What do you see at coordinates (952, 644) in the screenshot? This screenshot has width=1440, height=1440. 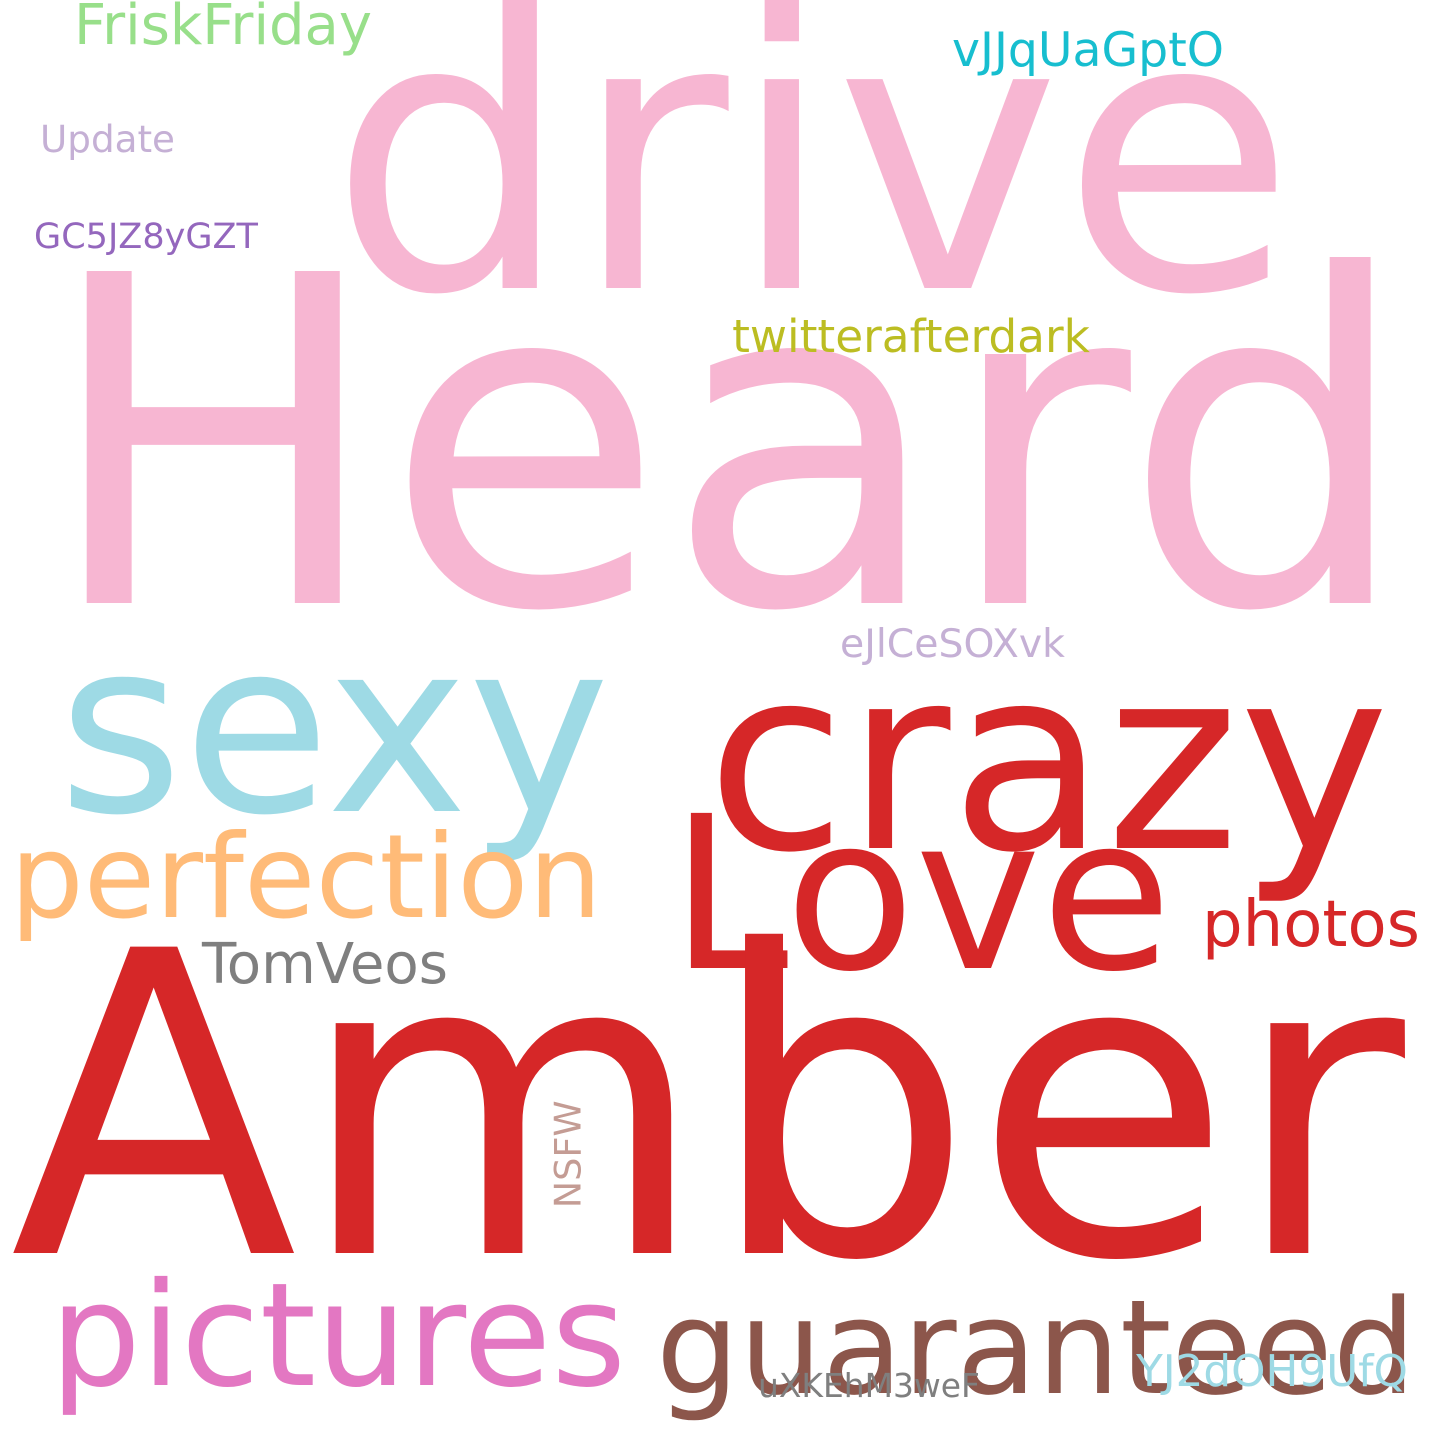 I see `word-ejlcesoxvk: eJlCeSOXvk` at bounding box center [952, 644].